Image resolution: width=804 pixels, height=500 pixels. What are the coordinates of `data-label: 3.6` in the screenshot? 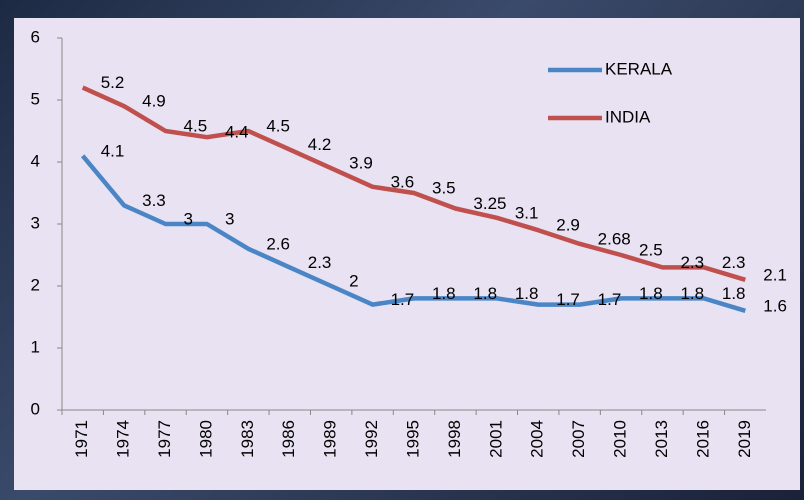 It's located at (403, 181).